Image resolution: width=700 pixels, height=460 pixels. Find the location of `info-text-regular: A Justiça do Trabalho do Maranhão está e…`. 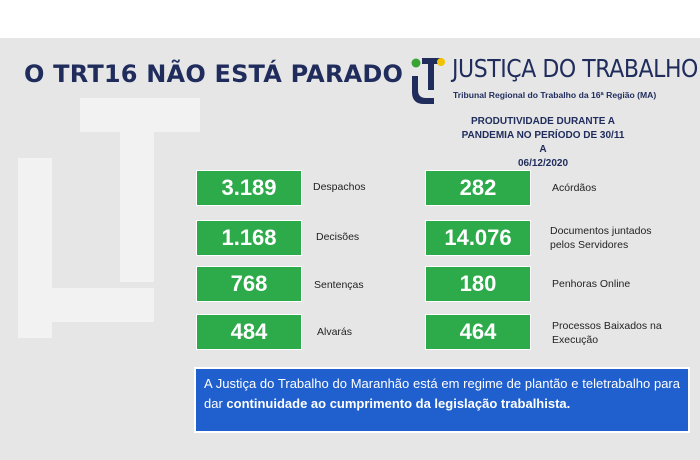

info-text-regular: A Justiça do Trabalho do Maranhão está e… is located at coordinates (442, 393).